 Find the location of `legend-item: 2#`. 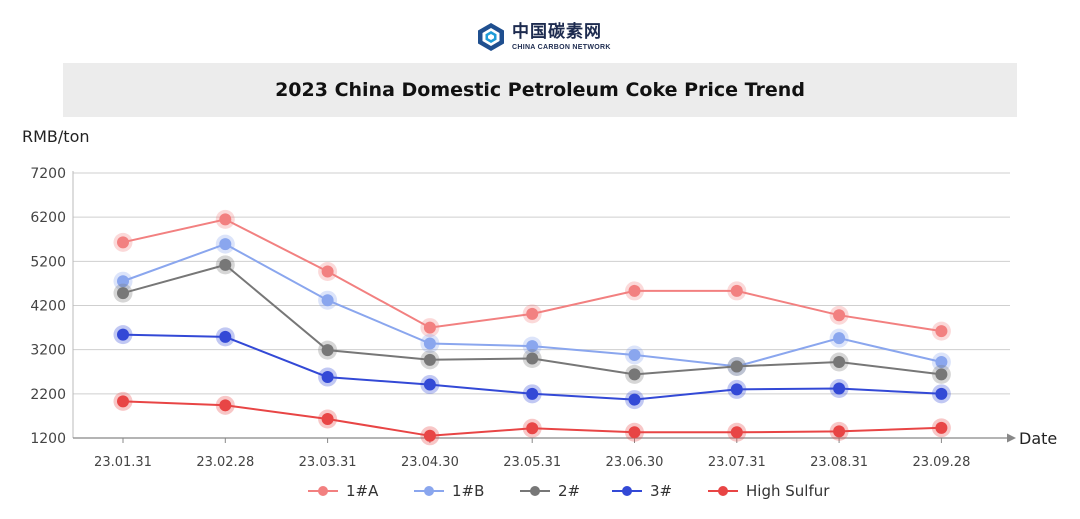

legend-item: 2# is located at coordinates (550, 491).